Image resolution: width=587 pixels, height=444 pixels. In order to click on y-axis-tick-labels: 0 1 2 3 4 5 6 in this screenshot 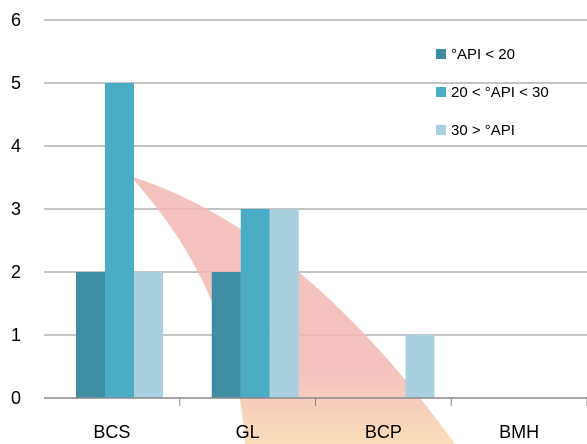, I will do `click(16, 209)`.